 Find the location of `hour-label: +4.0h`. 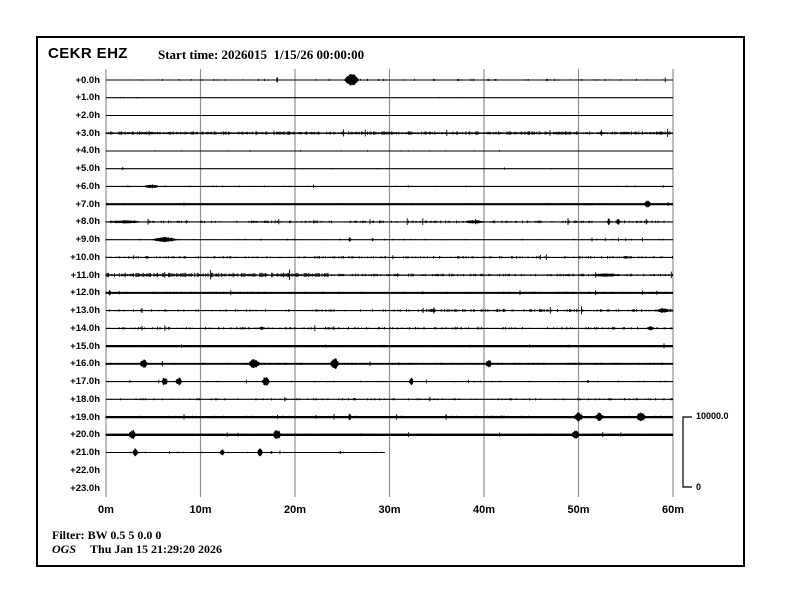

hour-label: +4.0h is located at coordinates (87, 151).